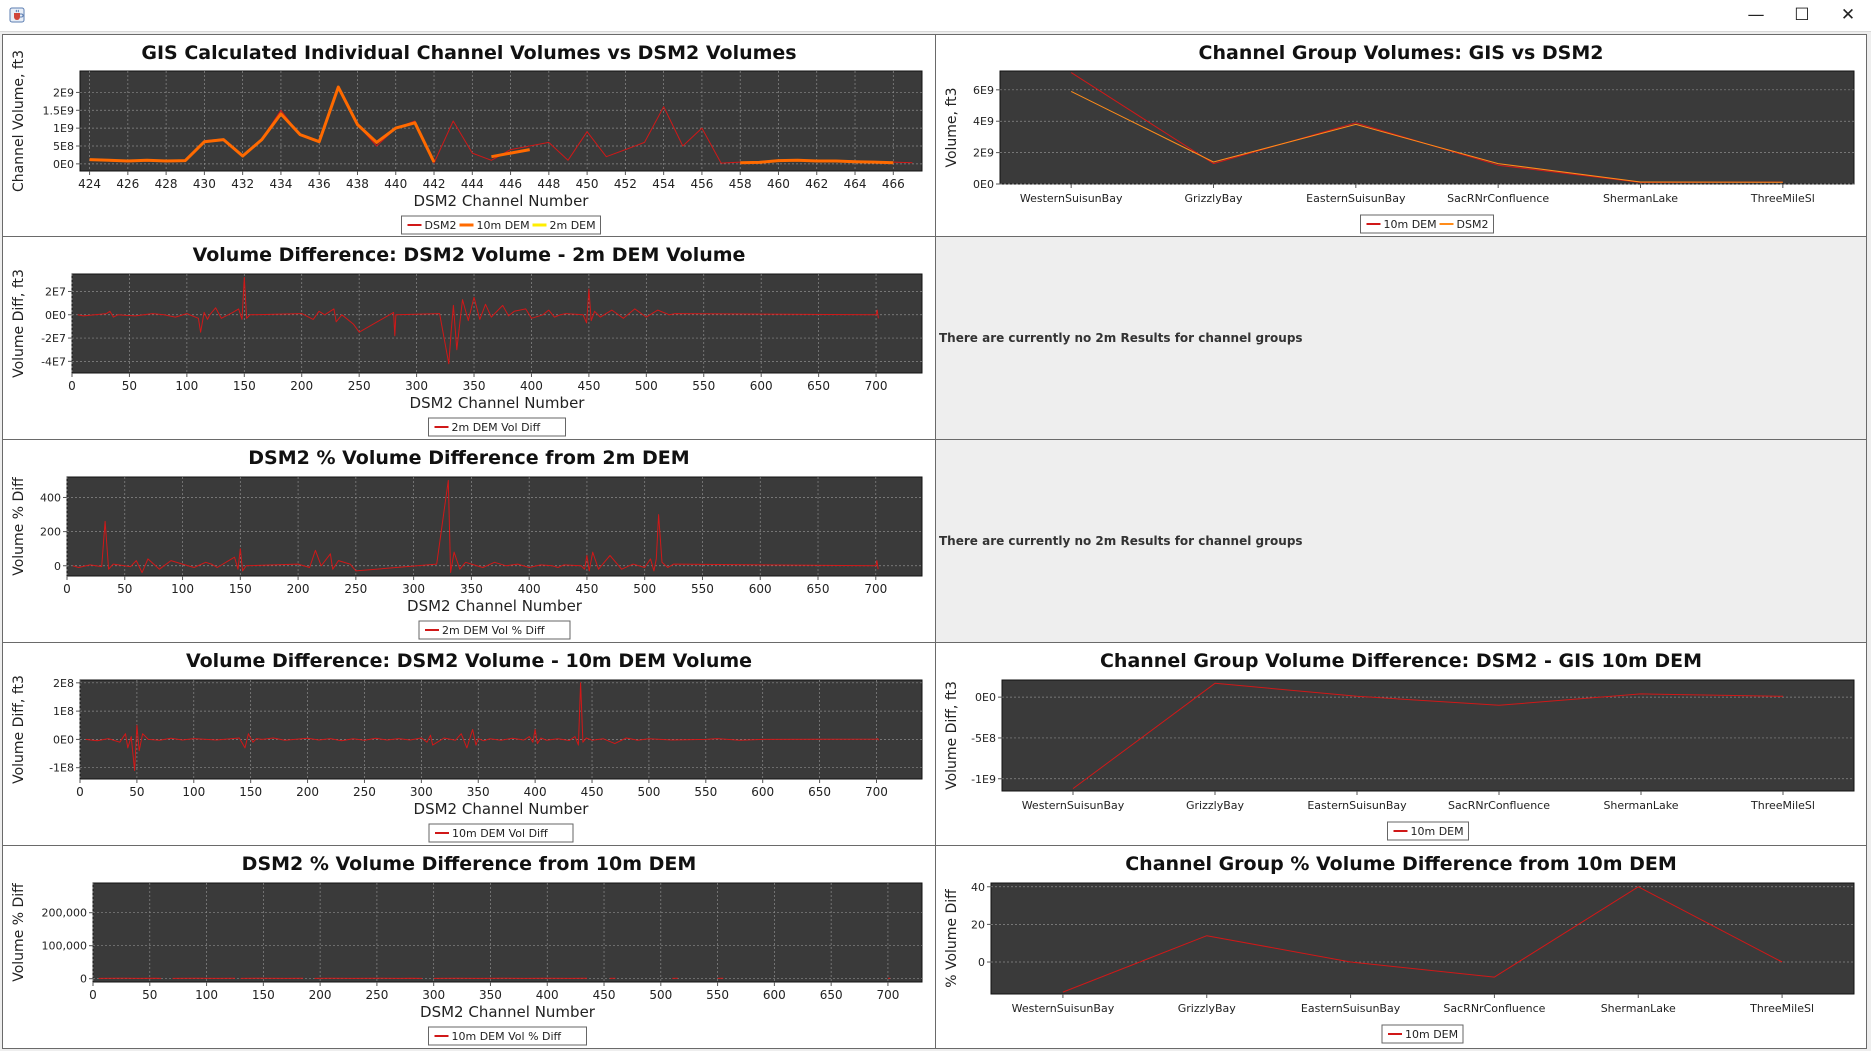 The width and height of the screenshot is (1871, 1051). What do you see at coordinates (468, 458) in the screenshot?
I see `chart-title: DSM2 % Volume Difference from 2m DEM` at bounding box center [468, 458].